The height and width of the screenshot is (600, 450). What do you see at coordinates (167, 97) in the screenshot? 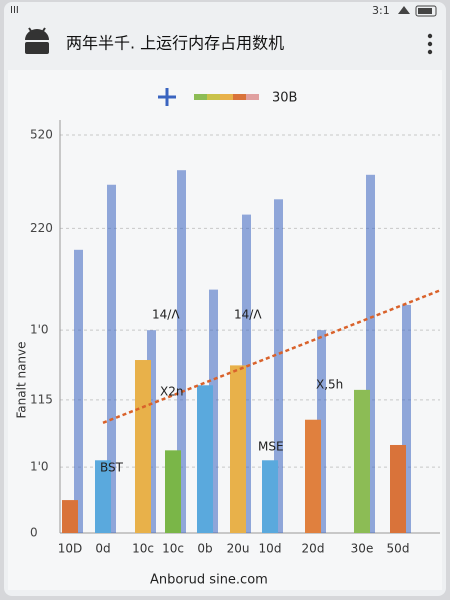
I see `legend-symbol` at bounding box center [167, 97].